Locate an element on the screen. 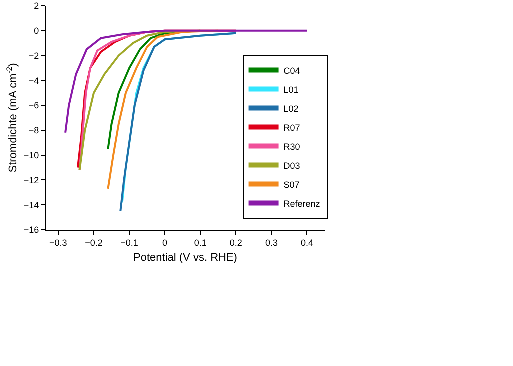 The height and width of the screenshot is (366, 513). y-tick-label: 2 is located at coordinates (37, 6).